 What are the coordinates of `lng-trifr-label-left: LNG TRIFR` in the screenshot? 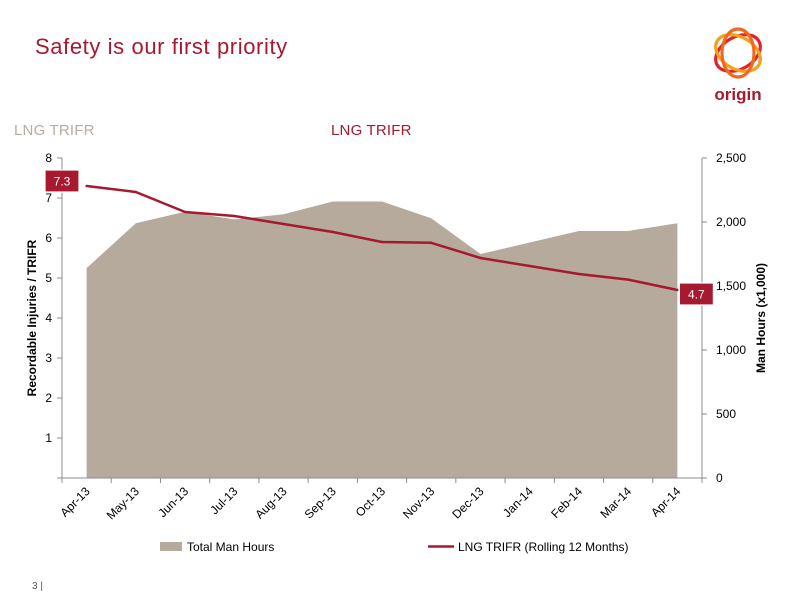 It's located at (54, 130).